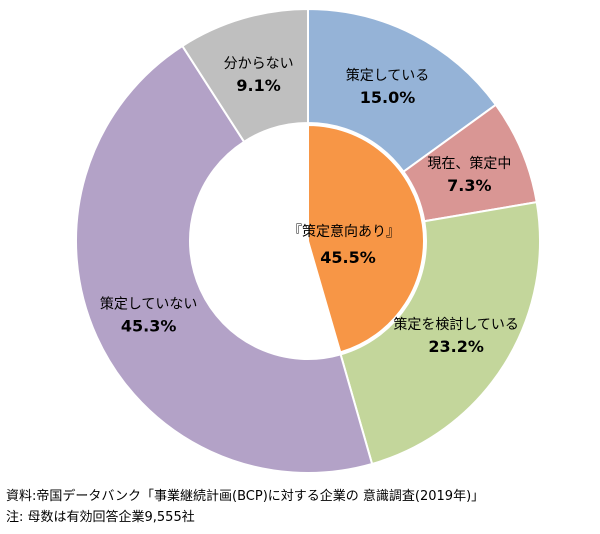  I want to click on slice-label-3: 策定を検討している, so click(456, 324).